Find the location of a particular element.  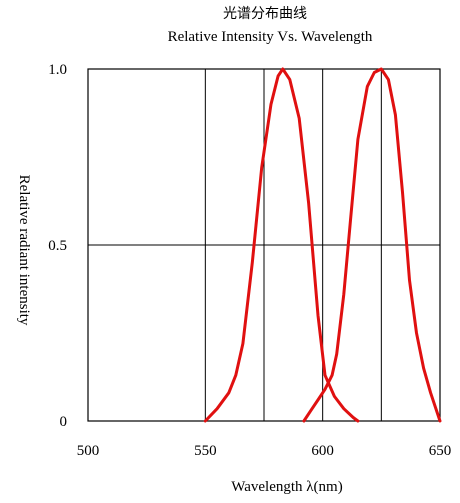

x-axis-label: Wavelength λ(nm) is located at coordinates (286, 487).